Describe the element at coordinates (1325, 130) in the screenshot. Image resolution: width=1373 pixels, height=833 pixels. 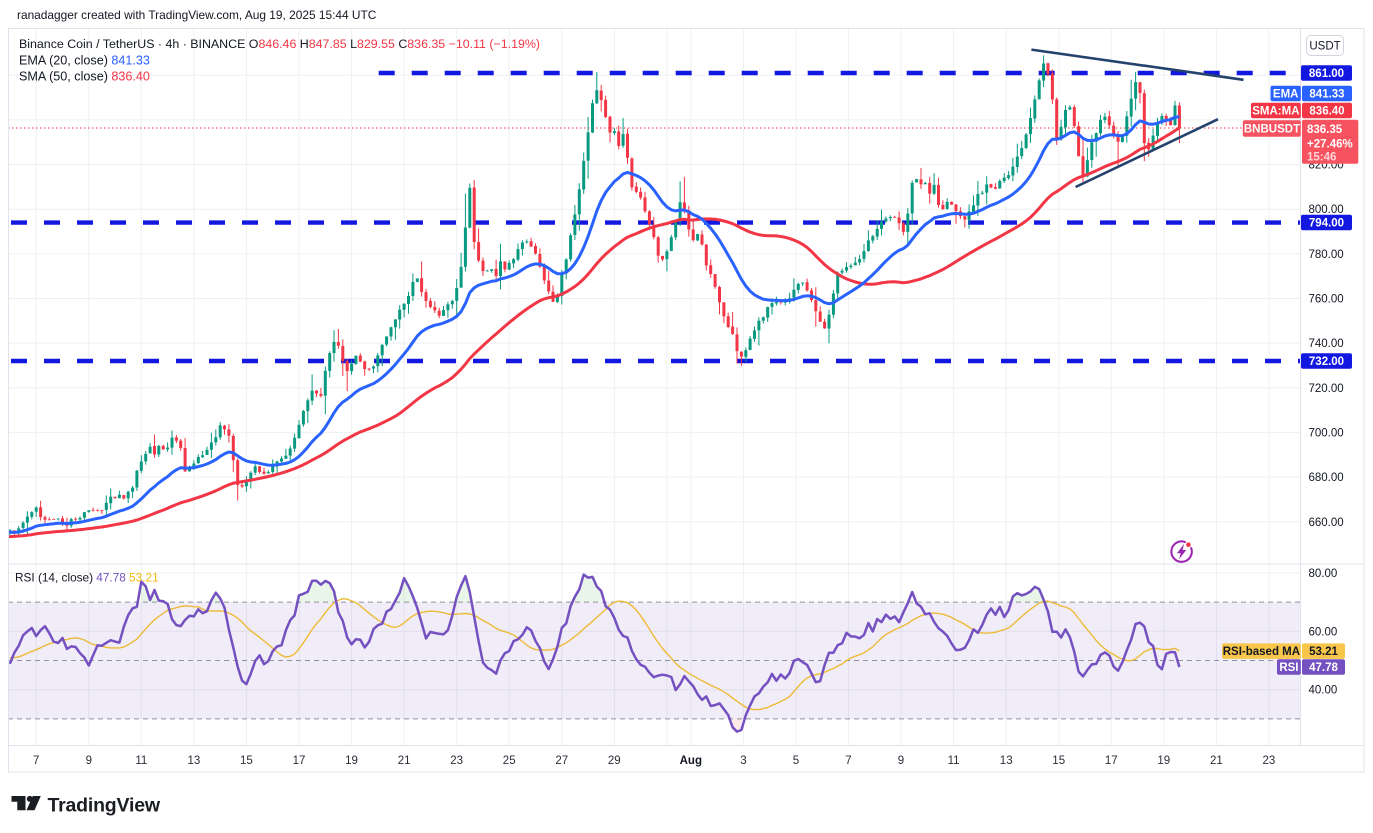
I see `svg-text: 836.35` at that location.